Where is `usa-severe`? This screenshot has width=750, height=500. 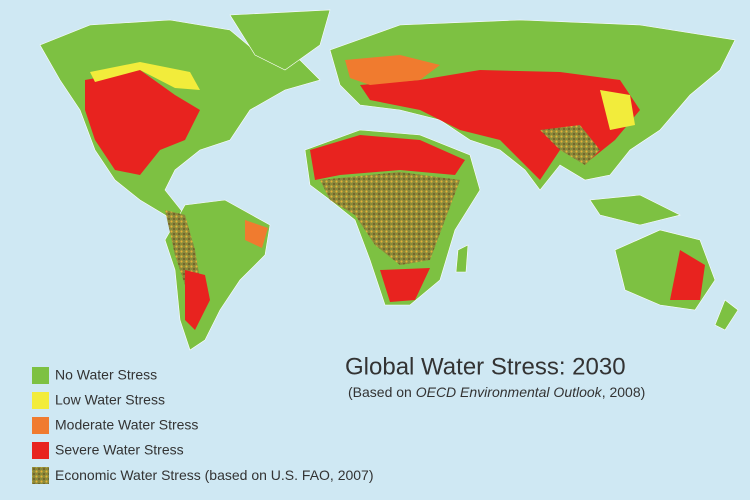
usa-severe is located at coordinates (142, 122).